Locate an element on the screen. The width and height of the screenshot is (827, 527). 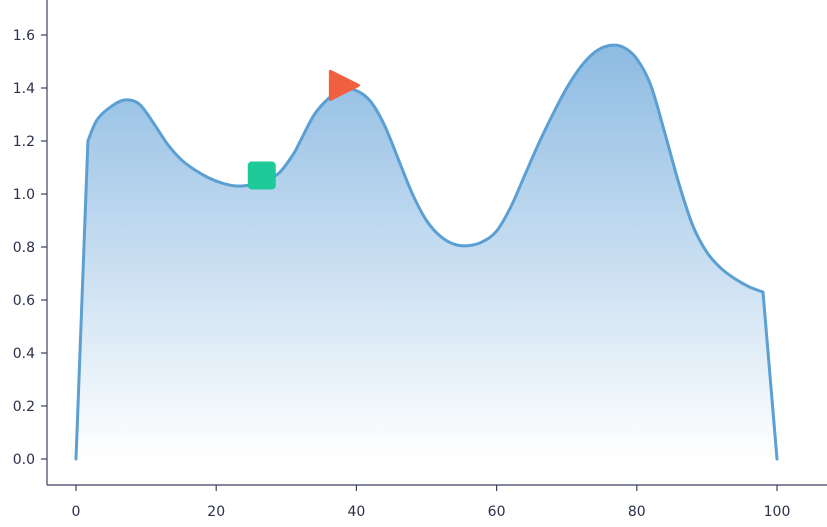
x-tick-label: 60 is located at coordinates (497, 512).